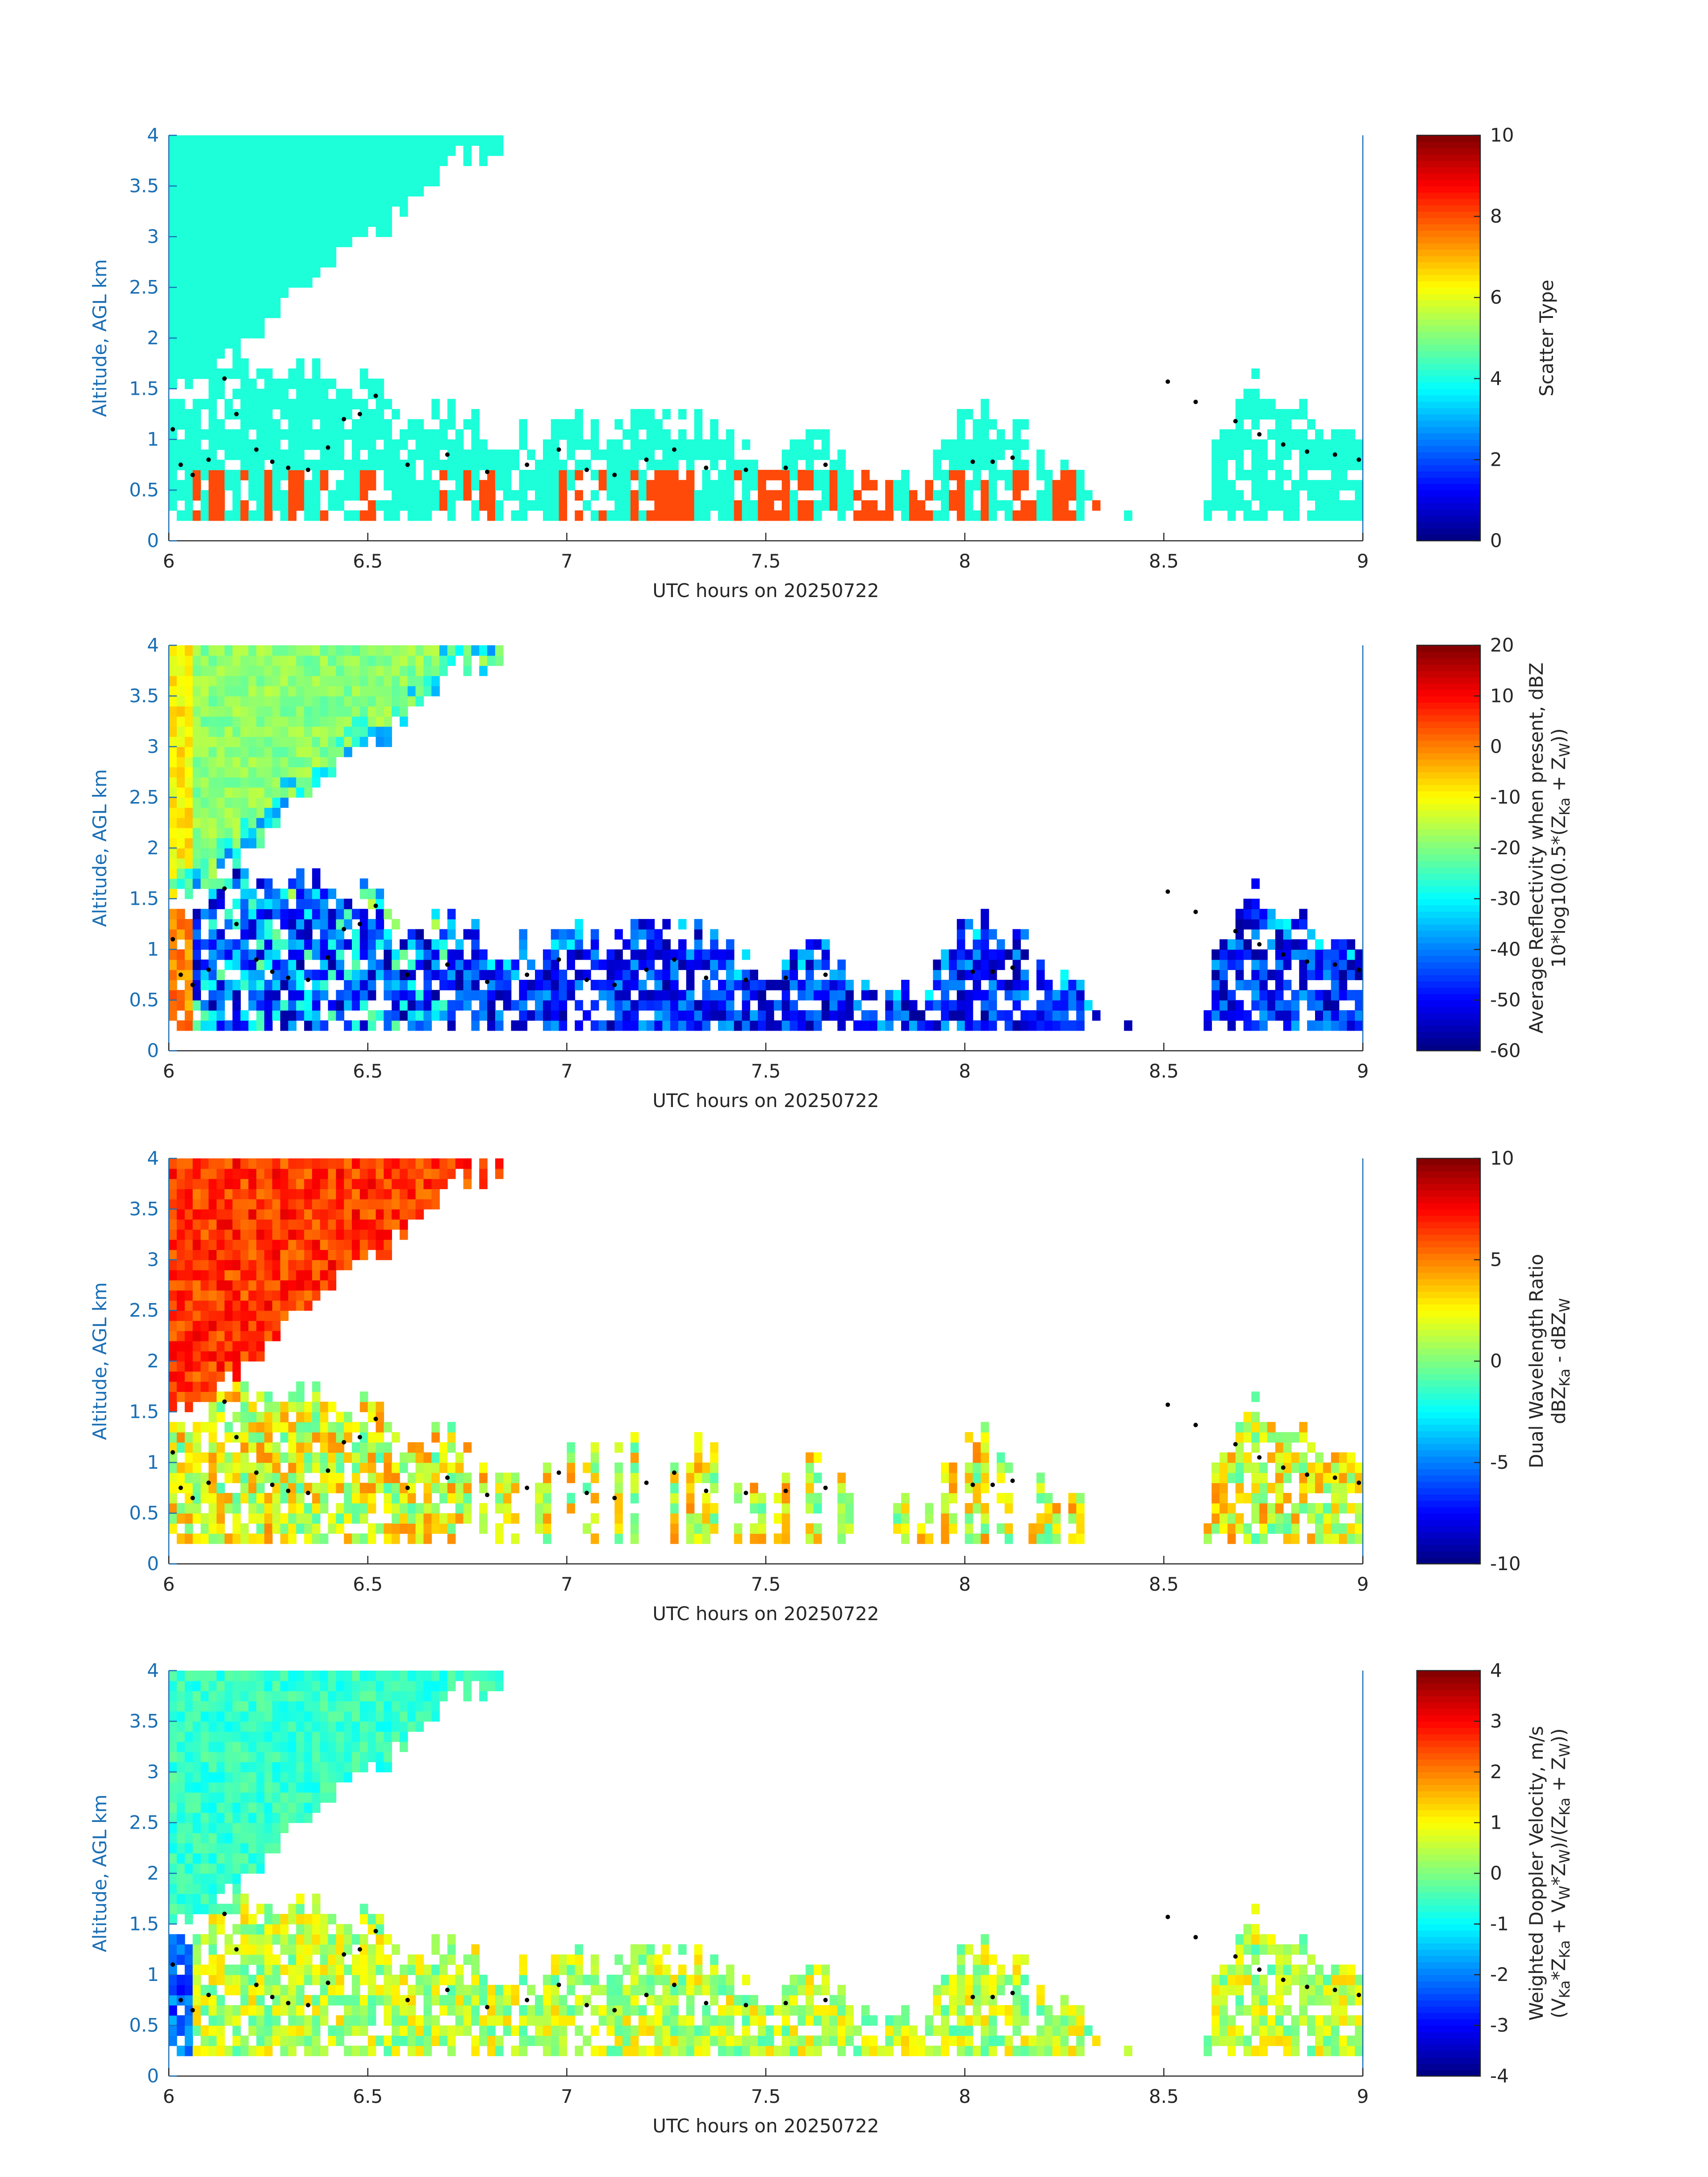 The image size is (1708, 2177). I want to click on y-tick-label: 3.5, so click(144, 1209).